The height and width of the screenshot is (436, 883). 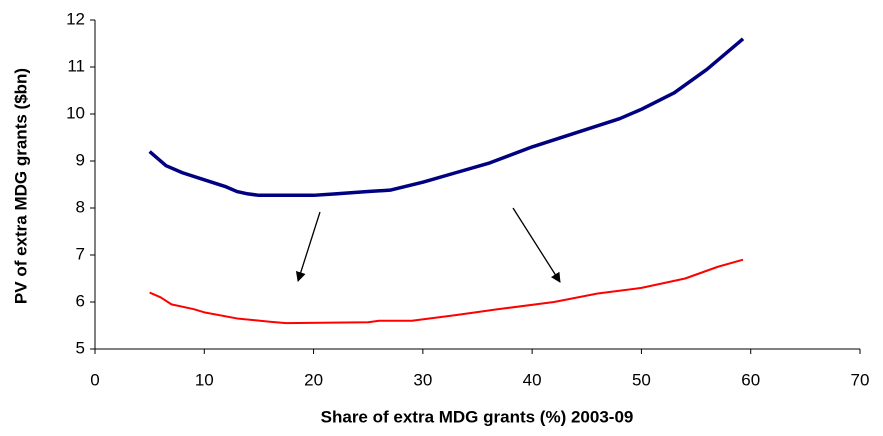 I want to click on x-tick-label: 10, so click(x=204, y=379).